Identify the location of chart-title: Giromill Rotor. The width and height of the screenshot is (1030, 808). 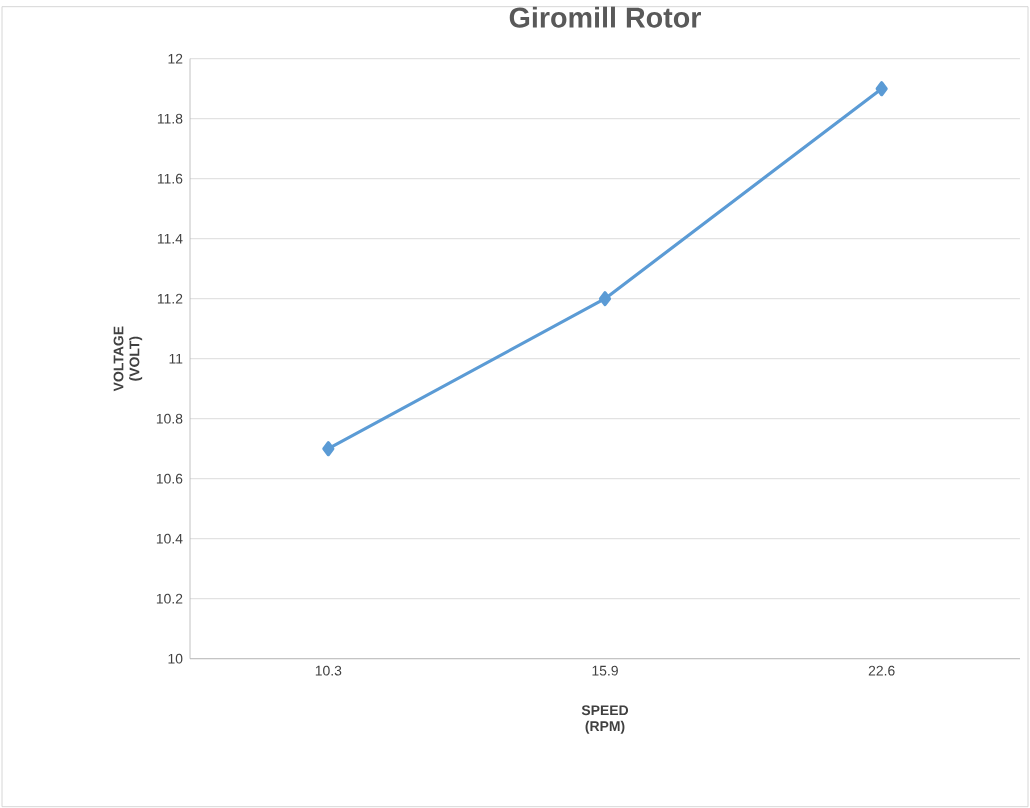
(605, 17).